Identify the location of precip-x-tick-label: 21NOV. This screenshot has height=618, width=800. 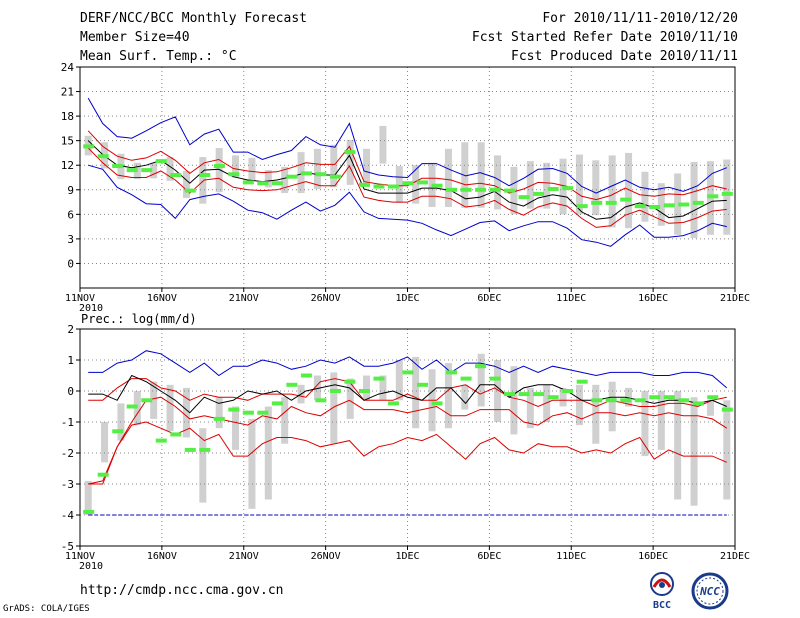
(244, 556).